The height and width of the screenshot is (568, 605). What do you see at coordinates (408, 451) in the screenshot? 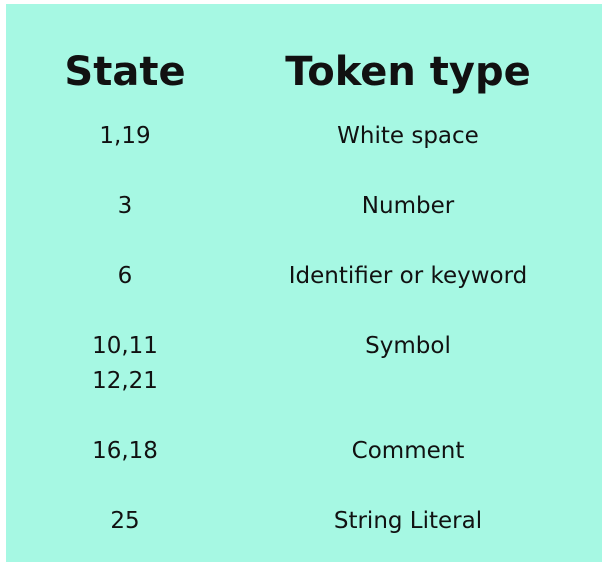
I see `token-type-cell-comment: Comment` at bounding box center [408, 451].